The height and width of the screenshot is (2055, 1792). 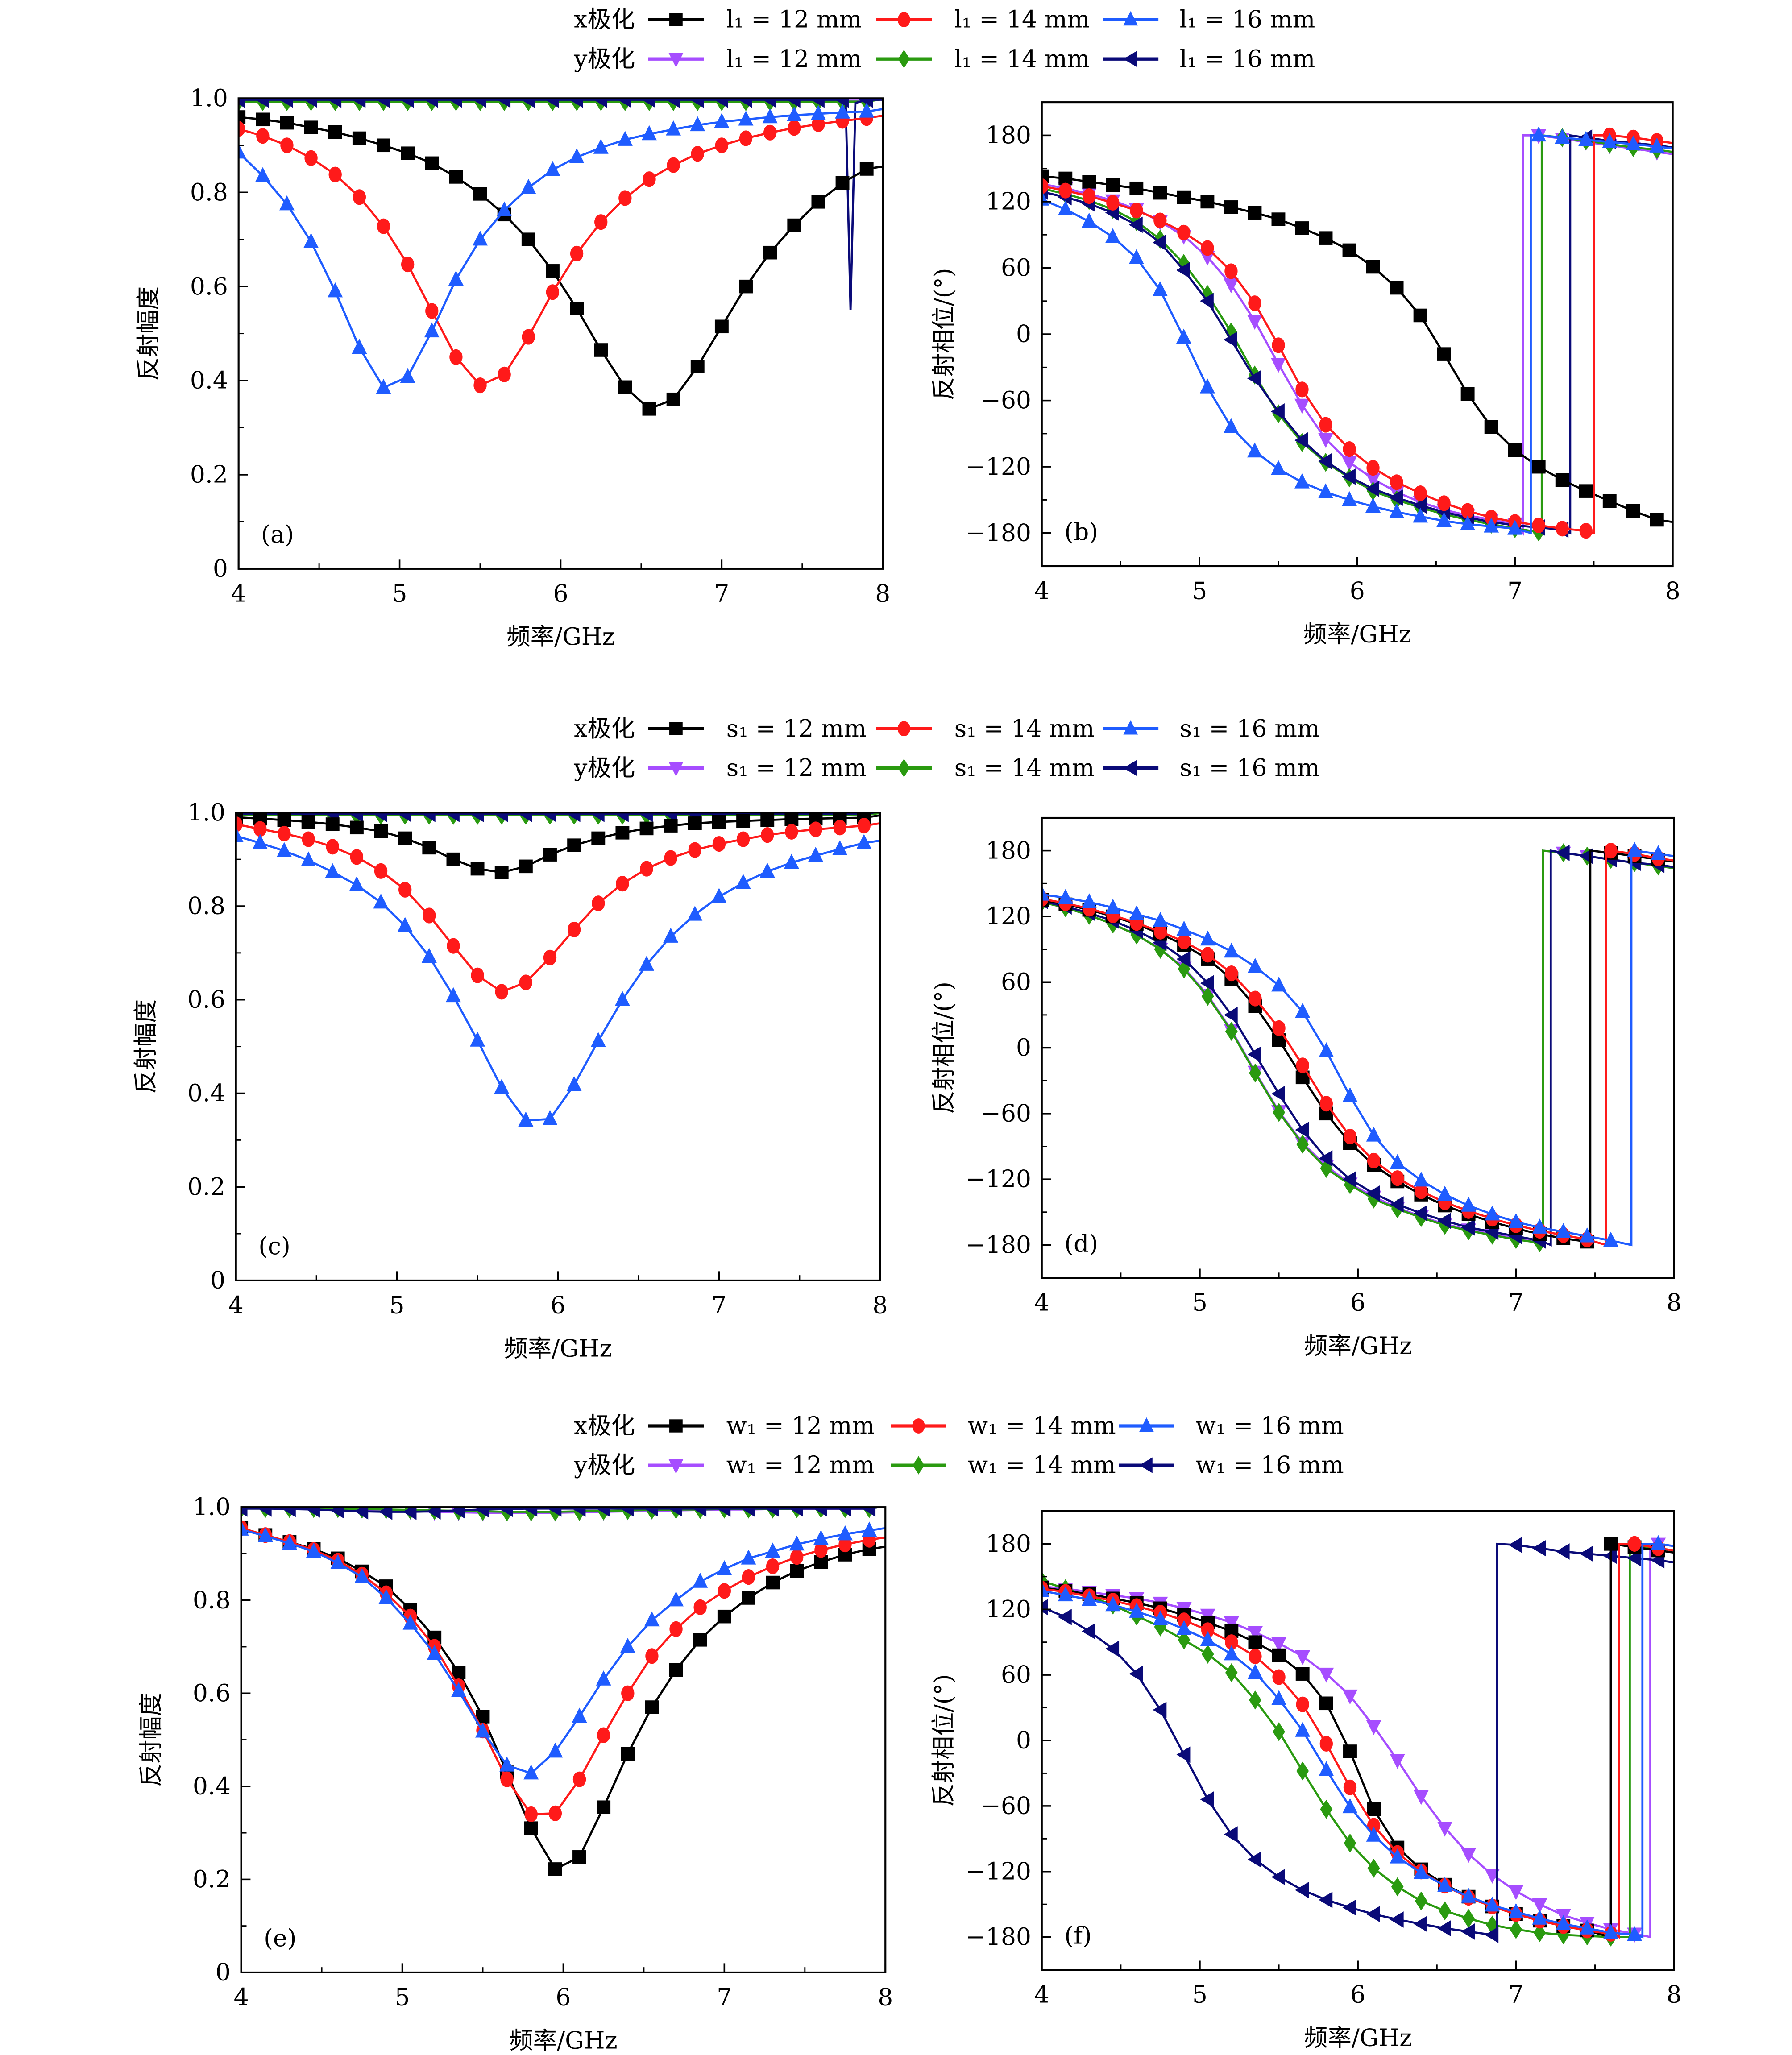 I want to click on legend-marker-square, so click(x=676, y=19).